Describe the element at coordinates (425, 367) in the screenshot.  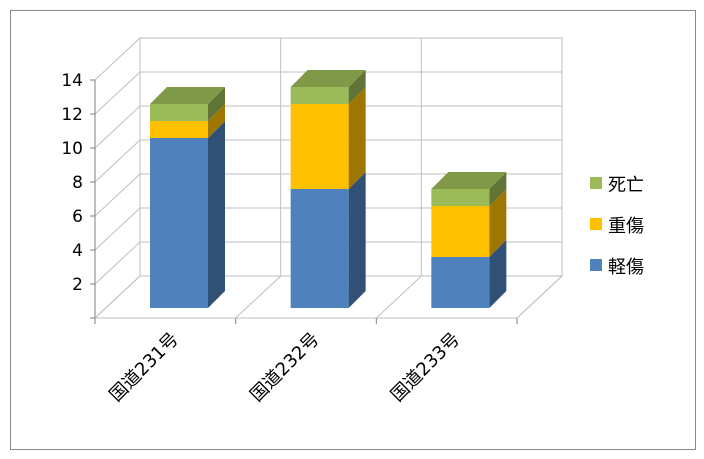
I see `x-category-label: 国道233号` at that location.